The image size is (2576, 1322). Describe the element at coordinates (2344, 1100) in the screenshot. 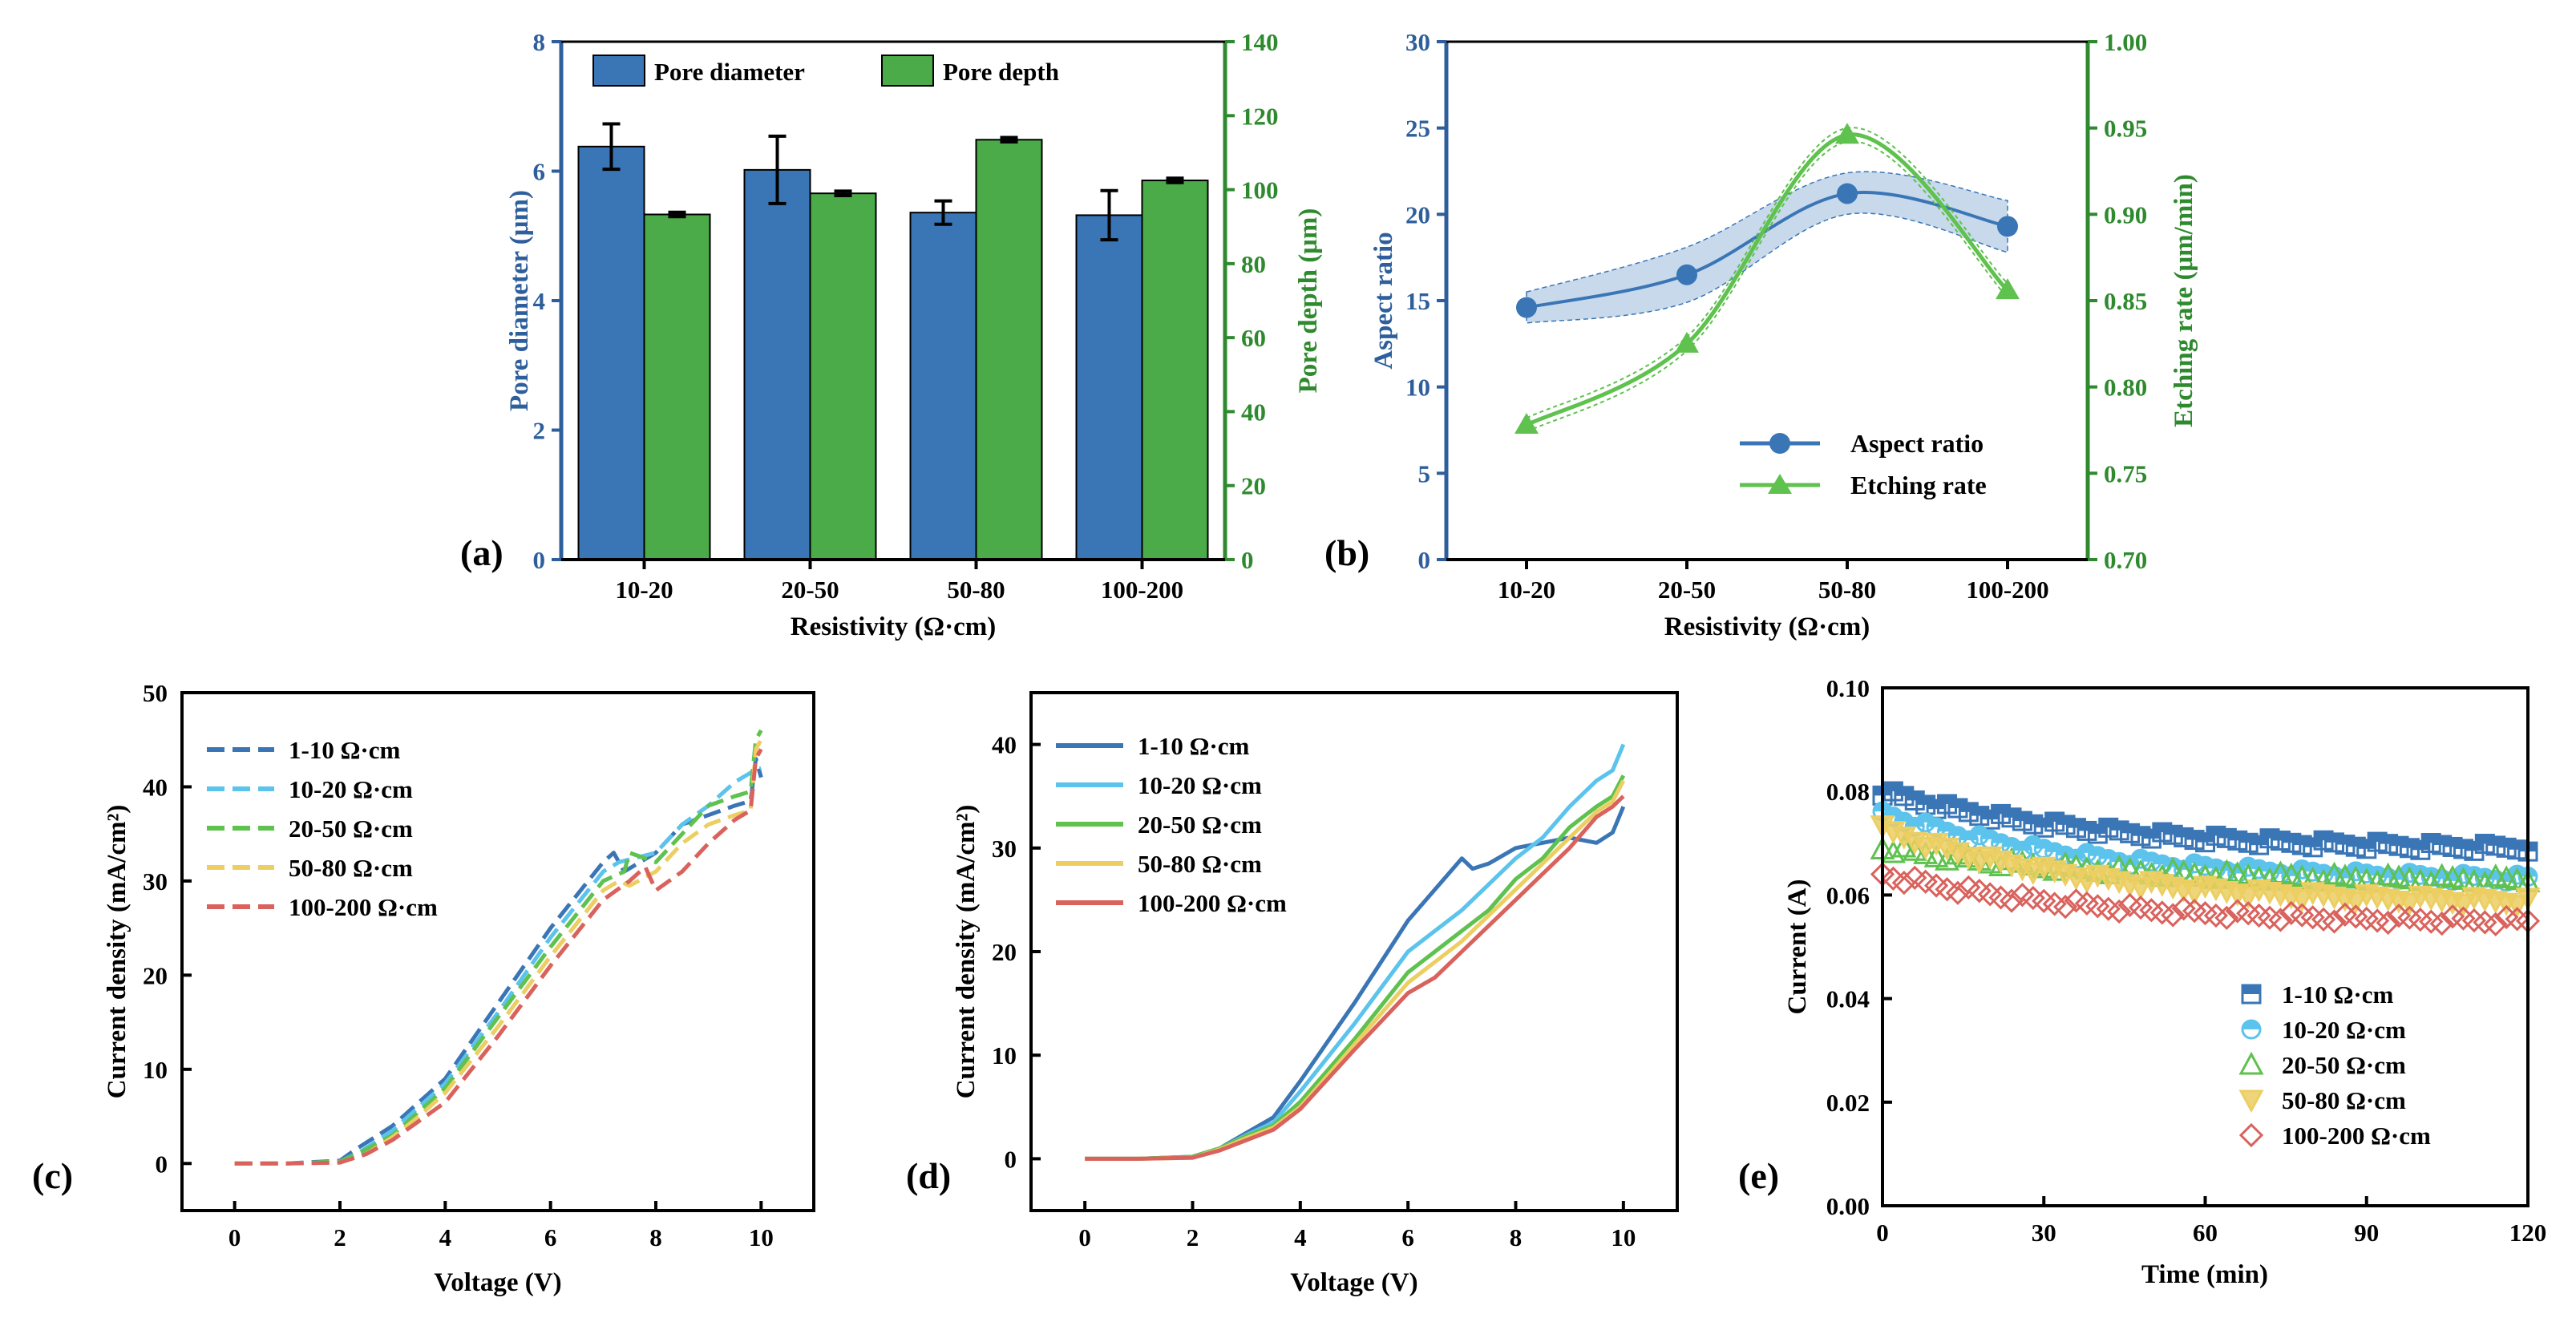

I see `legend-label-3: 50-80 Ω·cm` at that location.